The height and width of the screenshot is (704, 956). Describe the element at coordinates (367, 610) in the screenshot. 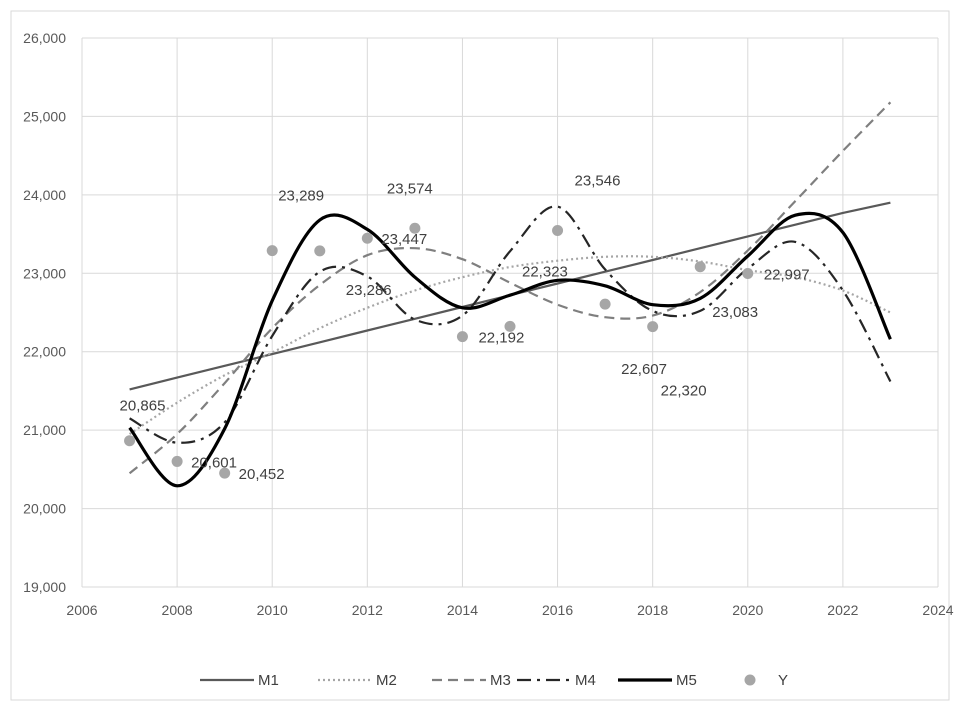

I see `x-tick-label: 2012` at that location.